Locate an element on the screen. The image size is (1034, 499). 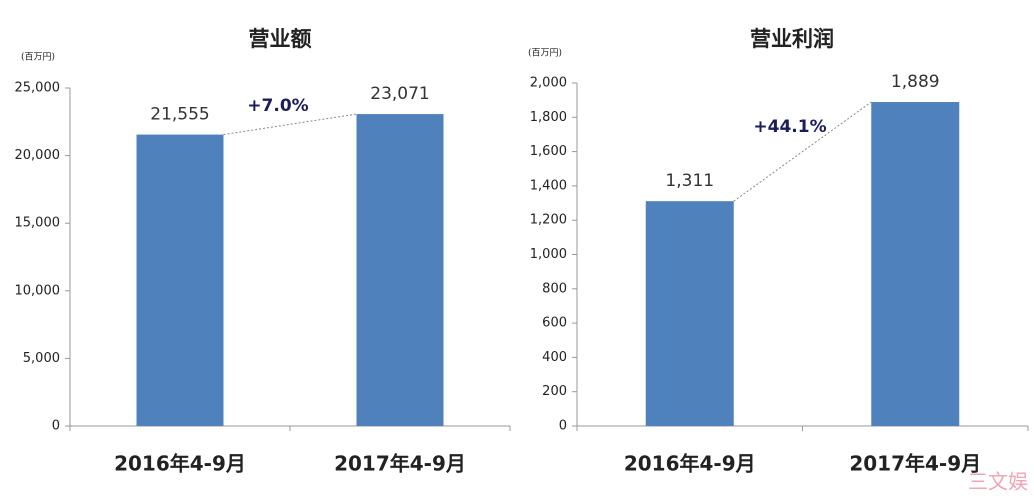
y-tick-label: 10,000 is located at coordinates (38, 290).